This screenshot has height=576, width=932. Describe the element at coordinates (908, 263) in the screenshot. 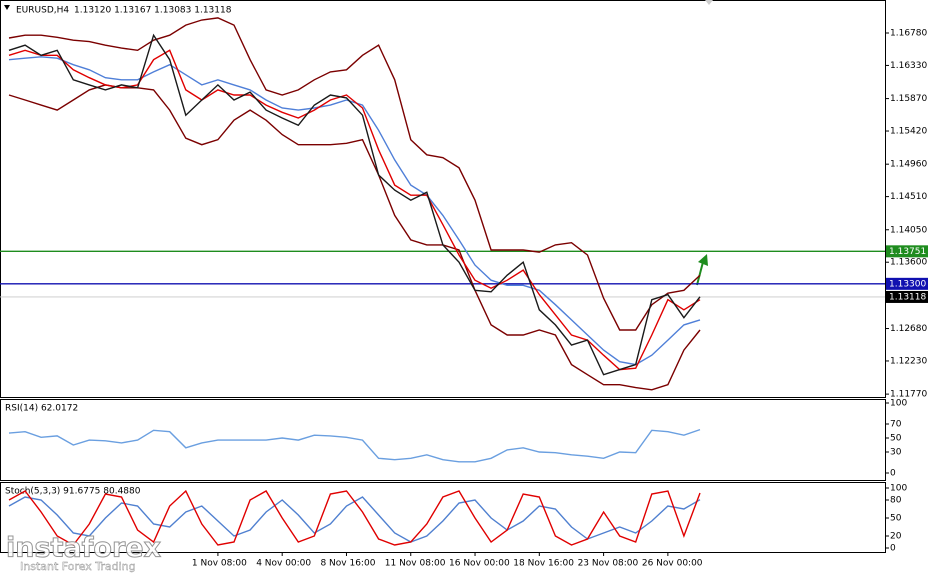

I see `y-tick-label: 1.13600` at that location.